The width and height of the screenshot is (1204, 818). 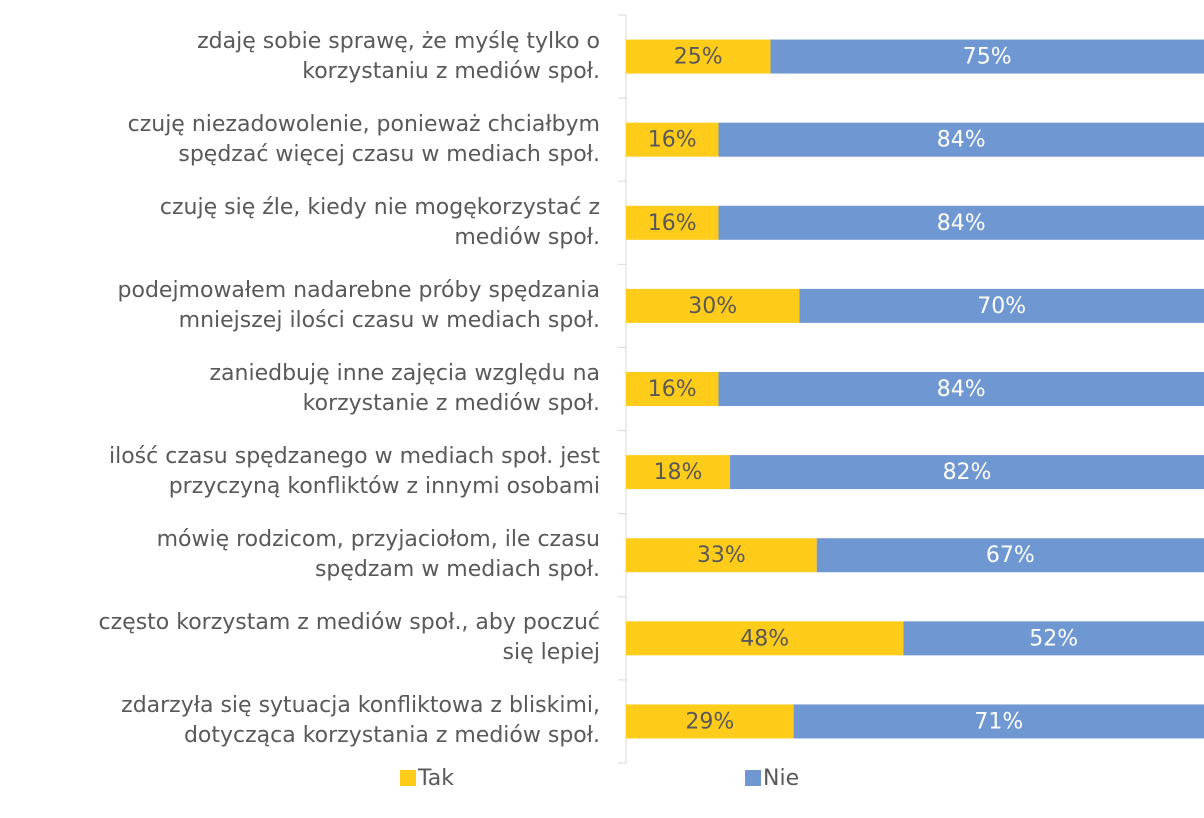 I want to click on data-label: 48%, so click(x=764, y=638).